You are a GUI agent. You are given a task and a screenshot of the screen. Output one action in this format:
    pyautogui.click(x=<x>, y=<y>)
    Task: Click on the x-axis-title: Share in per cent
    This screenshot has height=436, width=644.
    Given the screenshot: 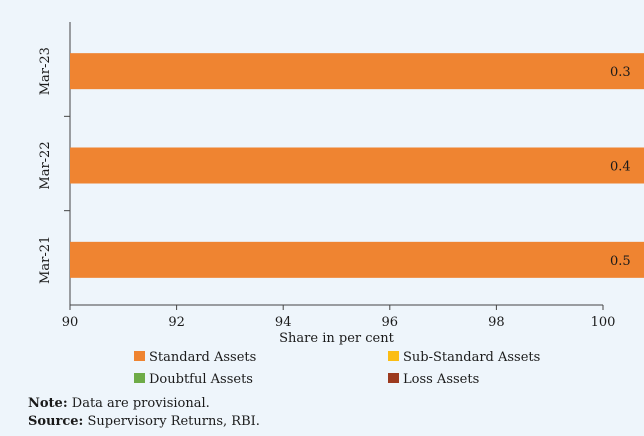 What is the action you would take?
    pyautogui.click(x=336, y=338)
    